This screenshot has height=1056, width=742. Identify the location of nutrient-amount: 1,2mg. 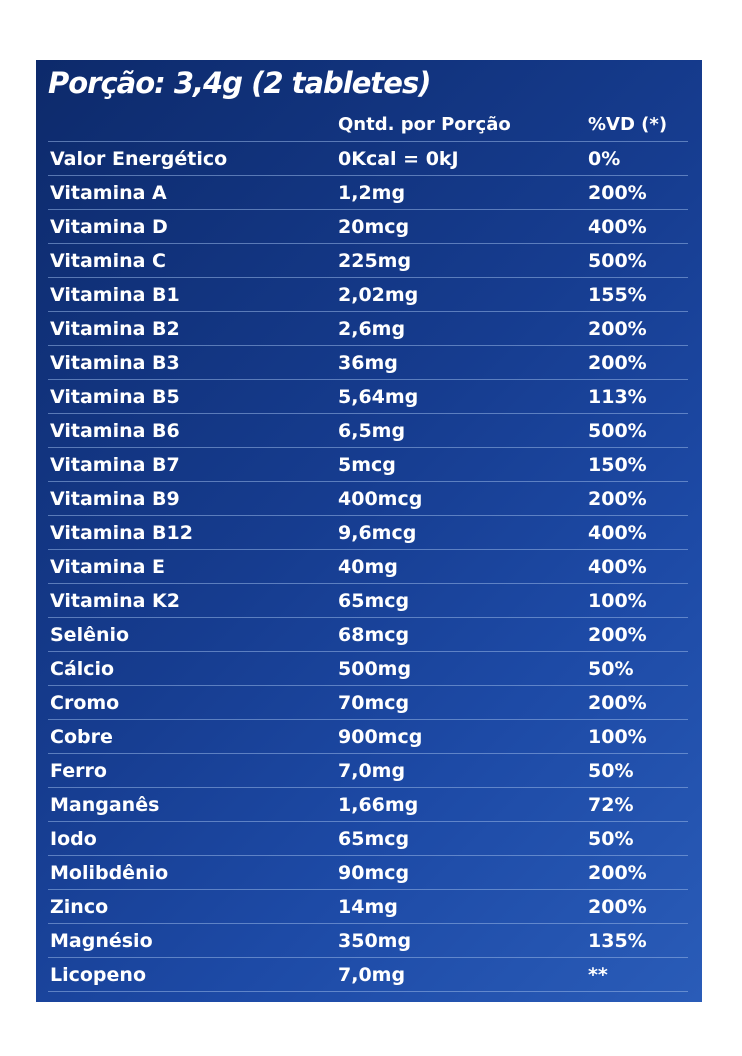
(372, 193).